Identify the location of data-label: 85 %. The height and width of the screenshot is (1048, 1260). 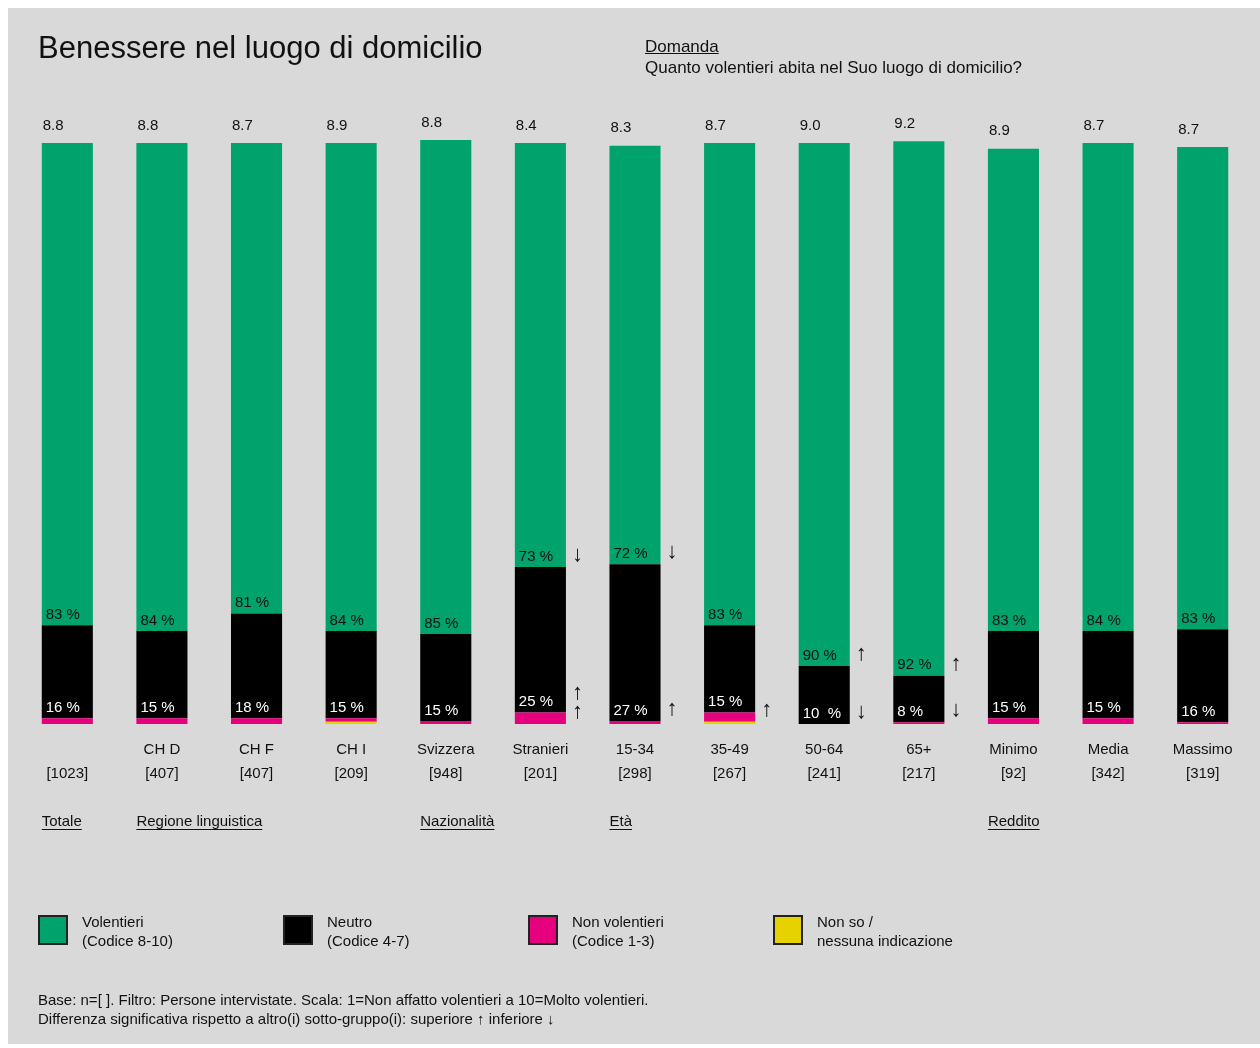
(441, 622).